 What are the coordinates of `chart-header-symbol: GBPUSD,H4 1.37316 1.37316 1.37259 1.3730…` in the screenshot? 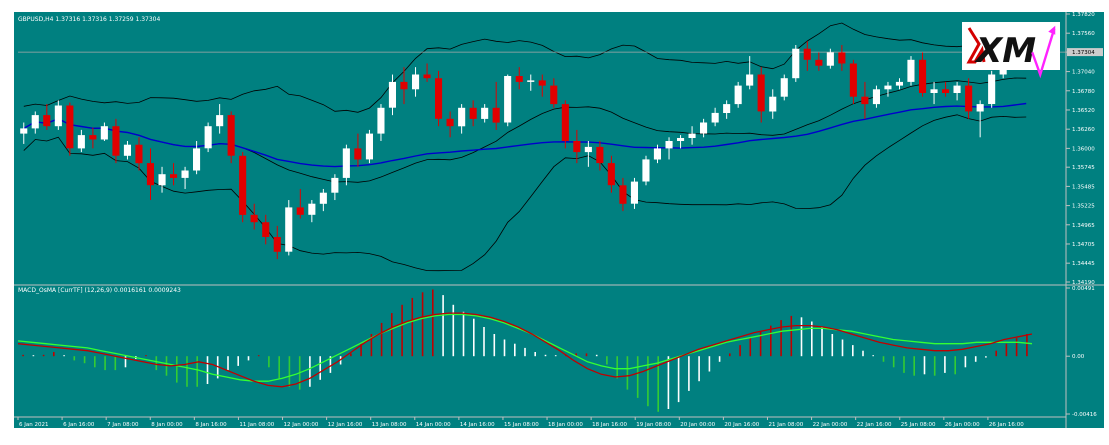 It's located at (89, 19).